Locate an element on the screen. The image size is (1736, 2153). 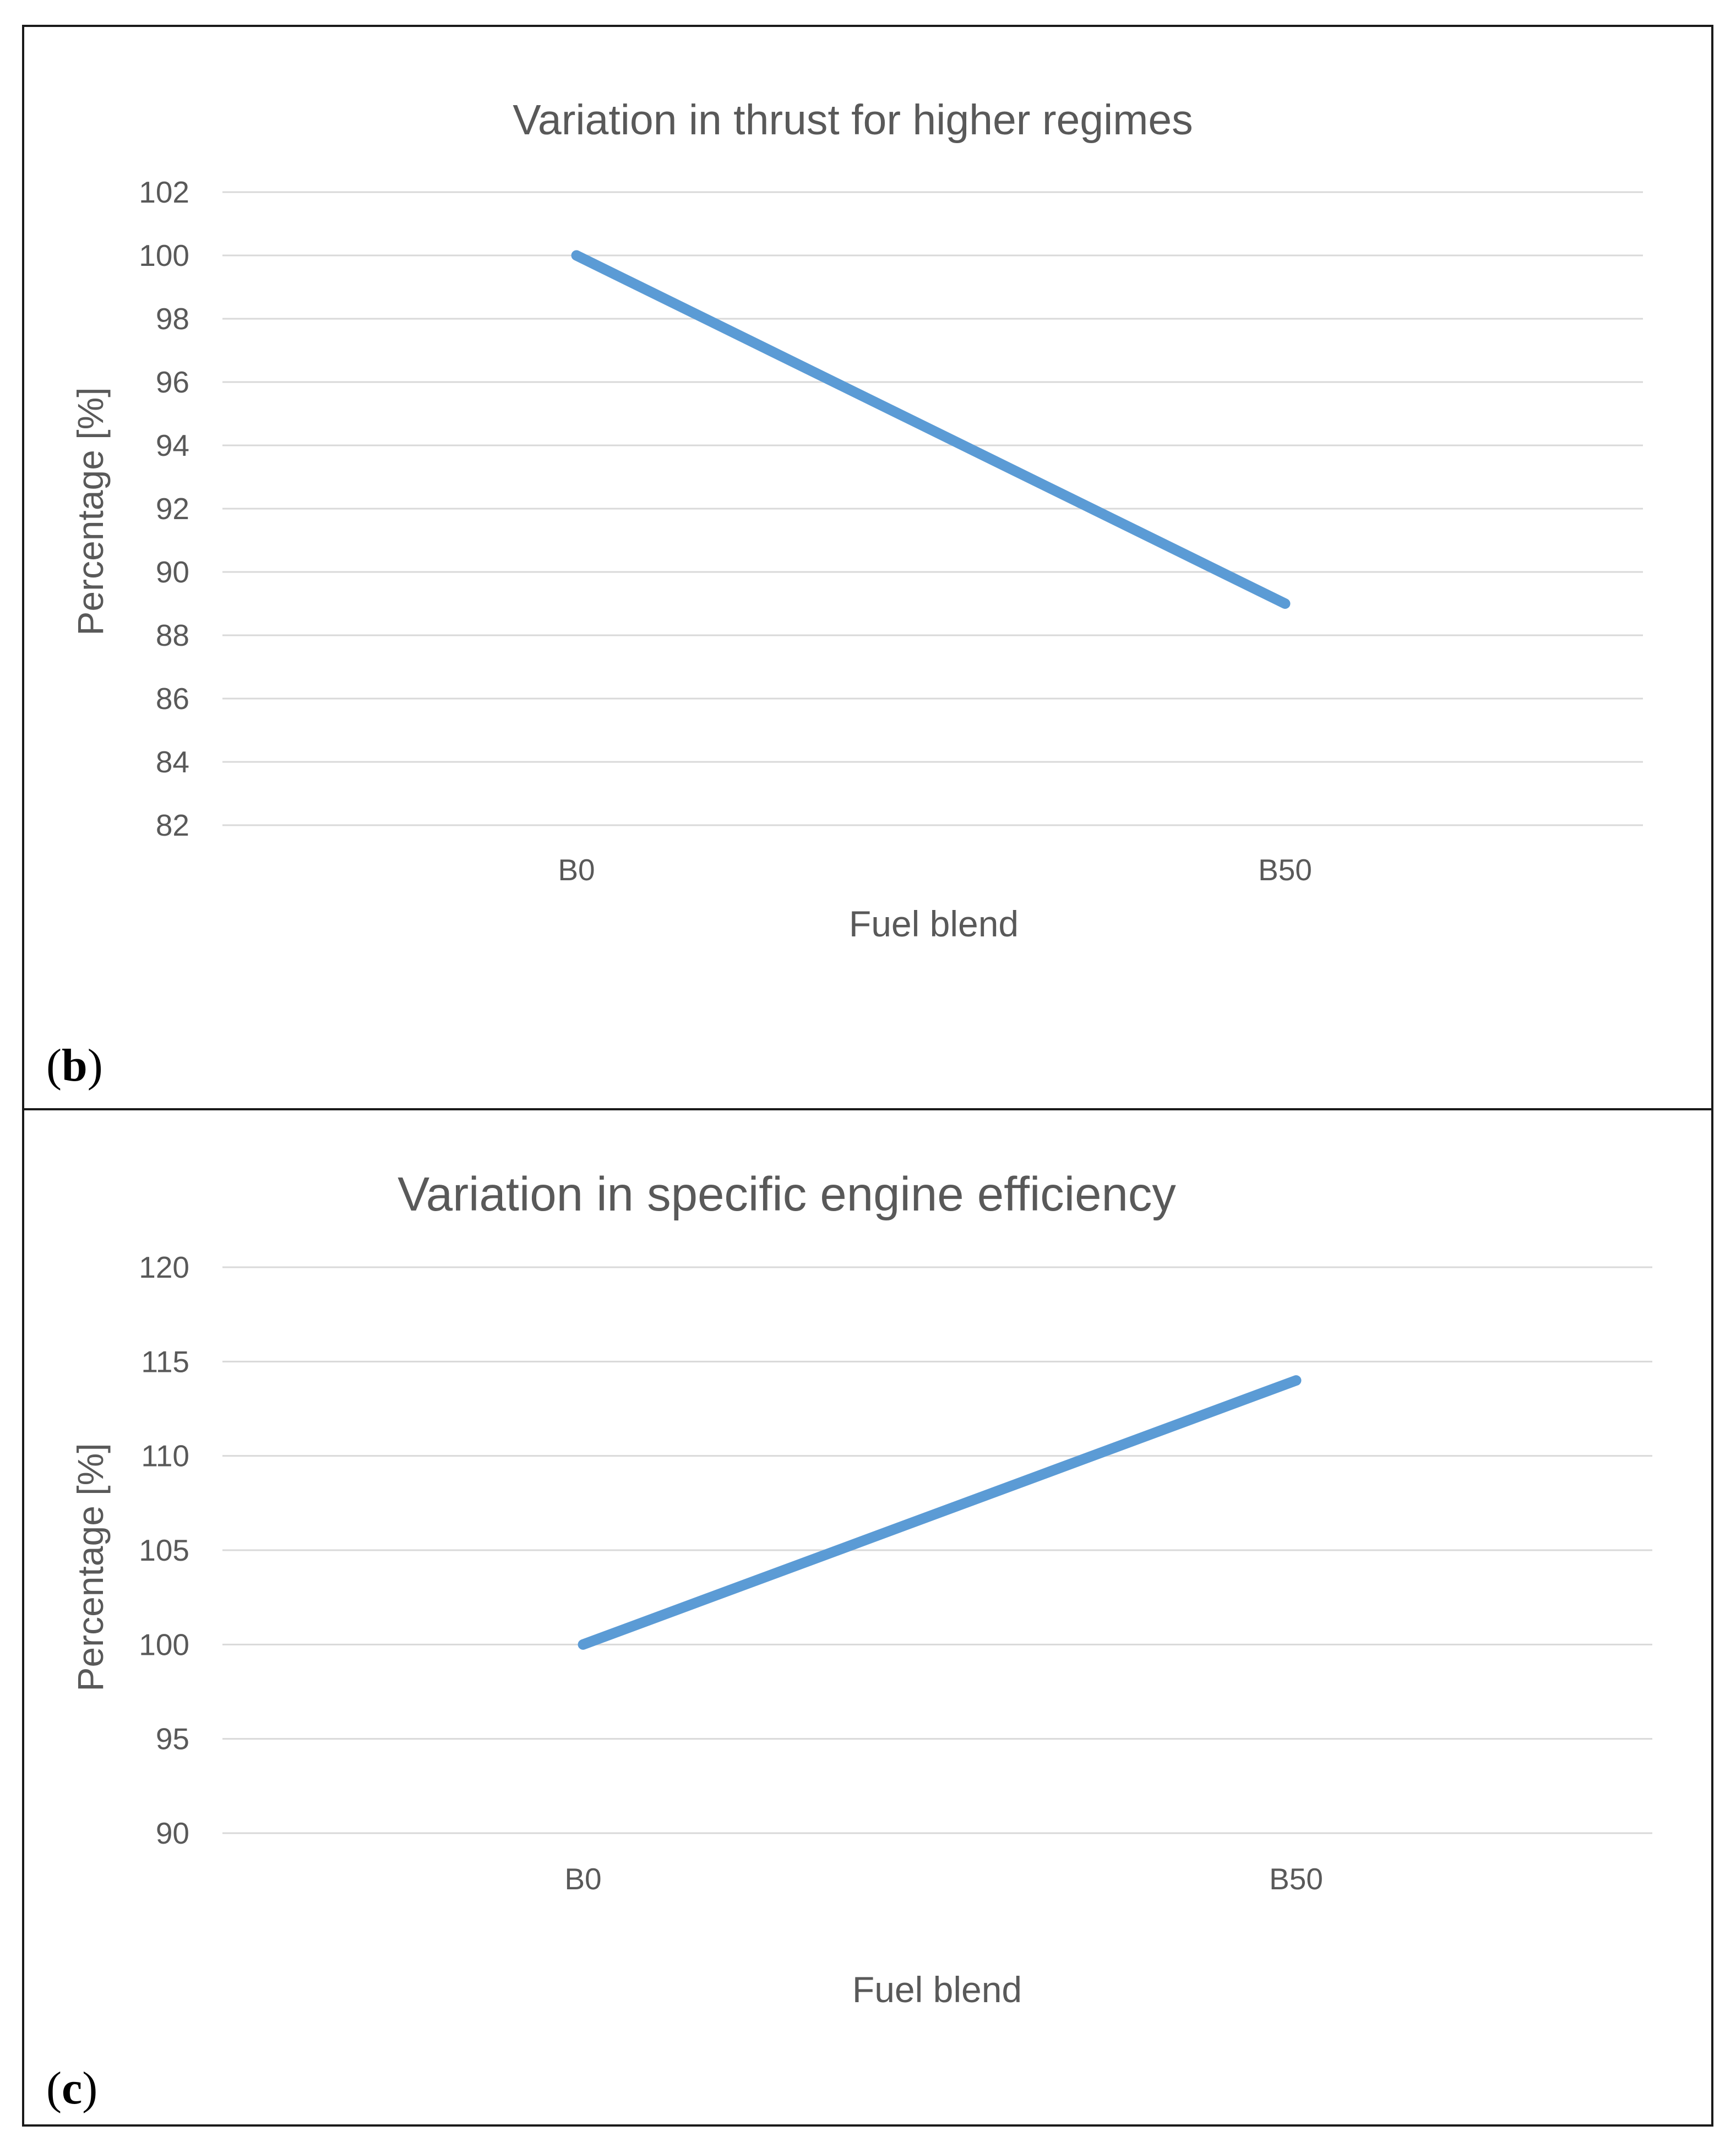
y-tick-label: 120 is located at coordinates (164, 1267).